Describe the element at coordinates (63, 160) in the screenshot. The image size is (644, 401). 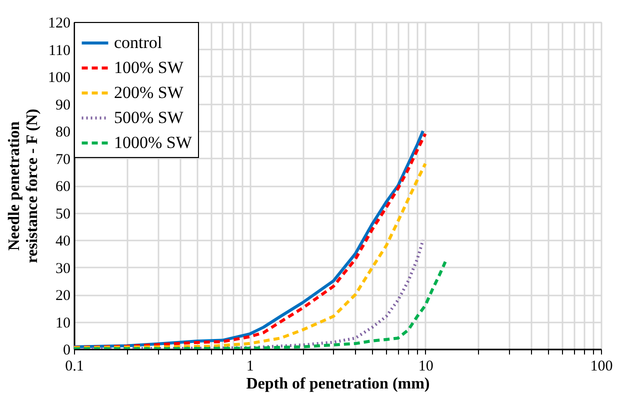
I see `y-tick-label: 70` at that location.